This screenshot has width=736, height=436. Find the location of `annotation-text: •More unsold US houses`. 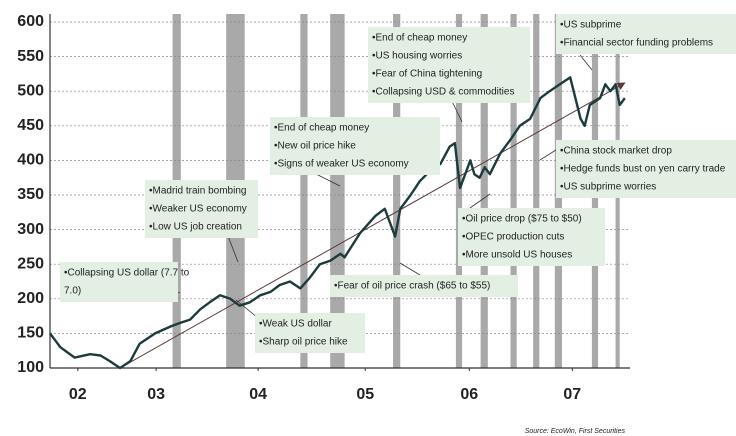

annotation-text: •More unsold US houses is located at coordinates (517, 255).